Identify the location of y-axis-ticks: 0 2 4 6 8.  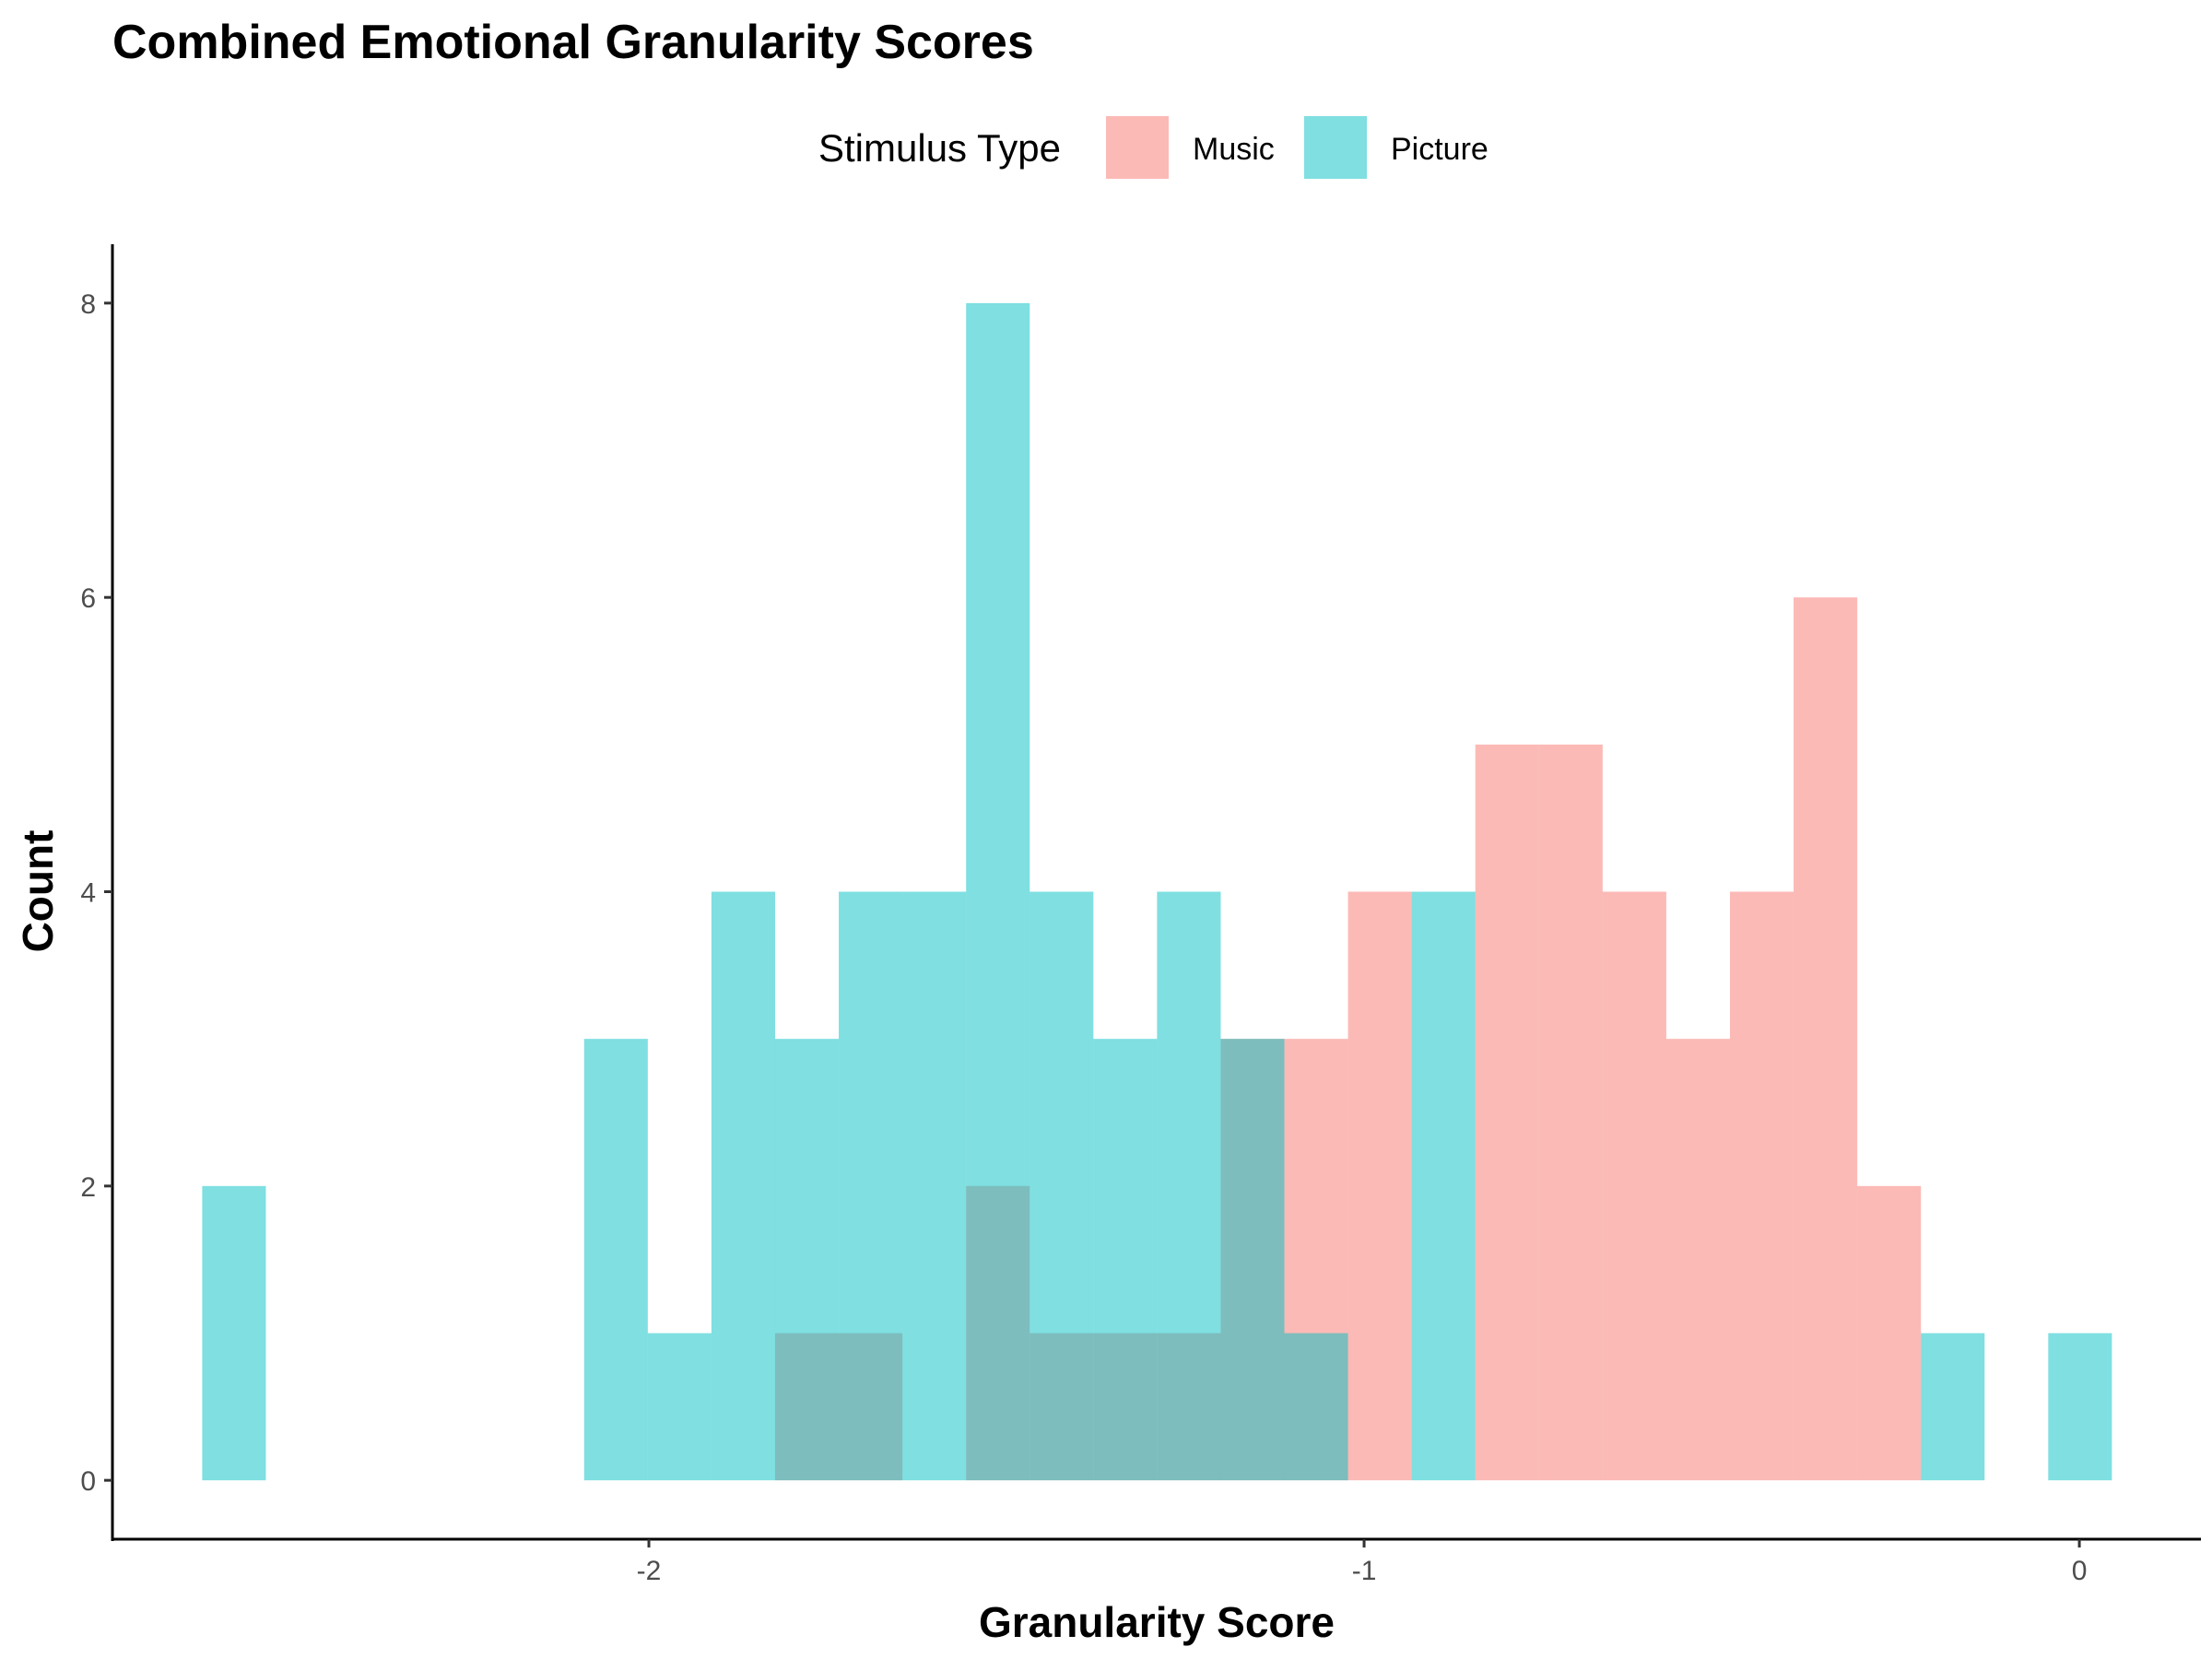
(96, 893).